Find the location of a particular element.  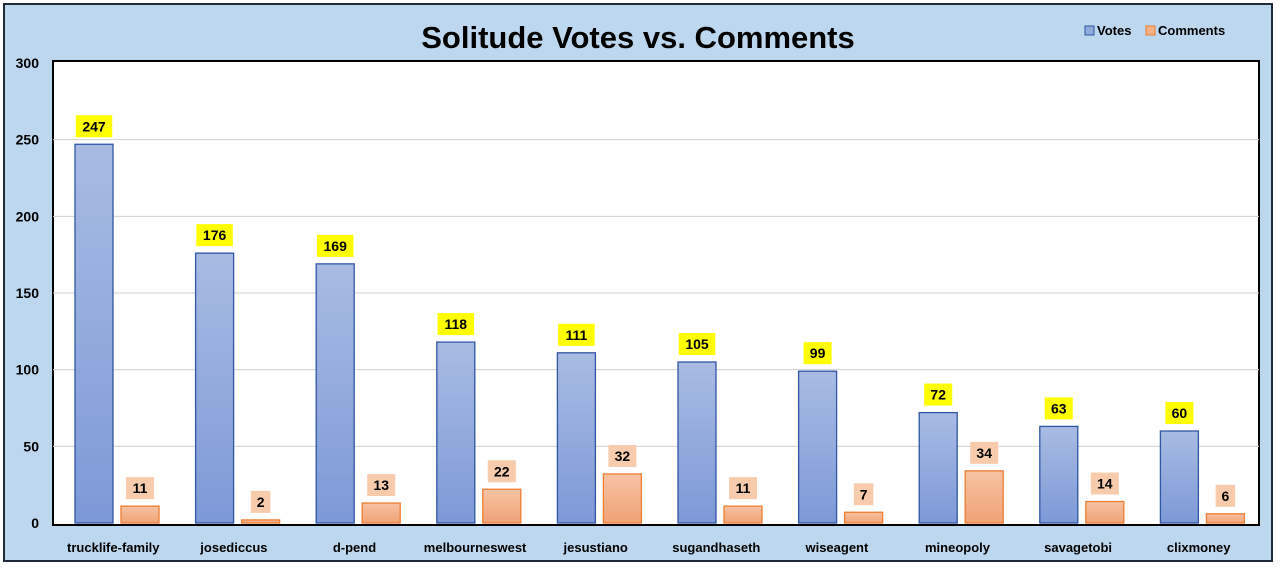

data-label-comments: 6 is located at coordinates (1226, 496).